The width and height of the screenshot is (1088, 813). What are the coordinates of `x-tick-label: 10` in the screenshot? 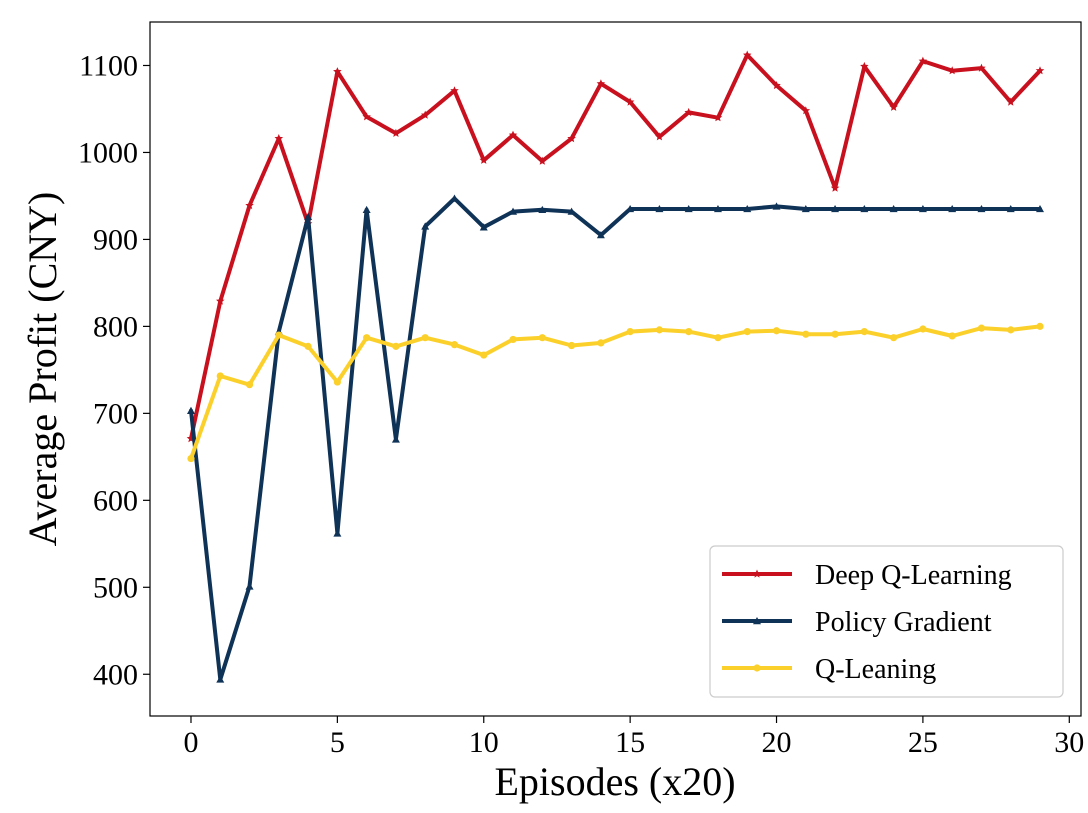 It's located at (484, 742).